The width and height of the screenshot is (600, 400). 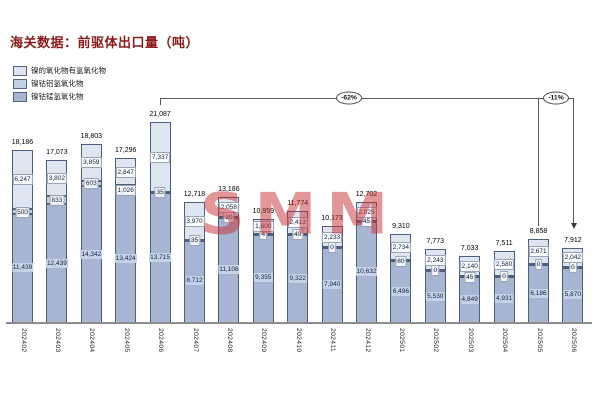 I want to click on value-label-ncm-202506: 5,870, so click(x=573, y=295).